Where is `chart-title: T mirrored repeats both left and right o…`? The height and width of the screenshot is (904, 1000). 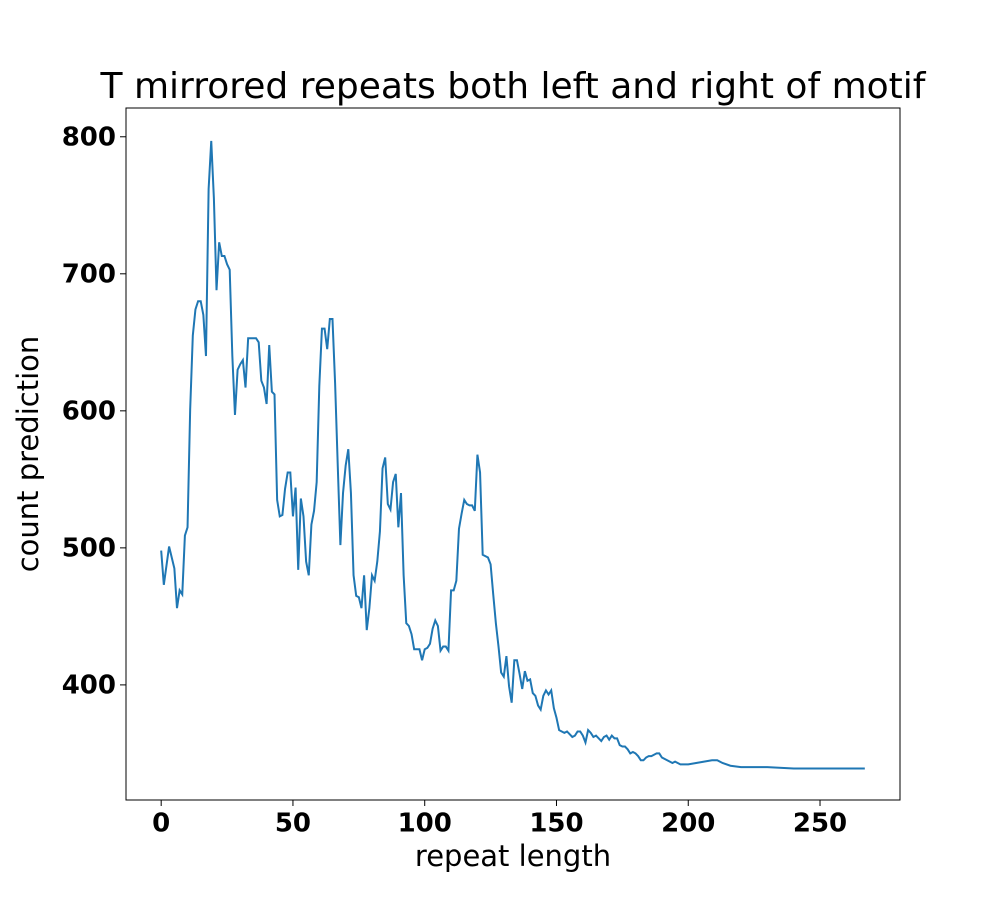
chart-title: T mirrored repeats both left and right o… is located at coordinates (513, 86).